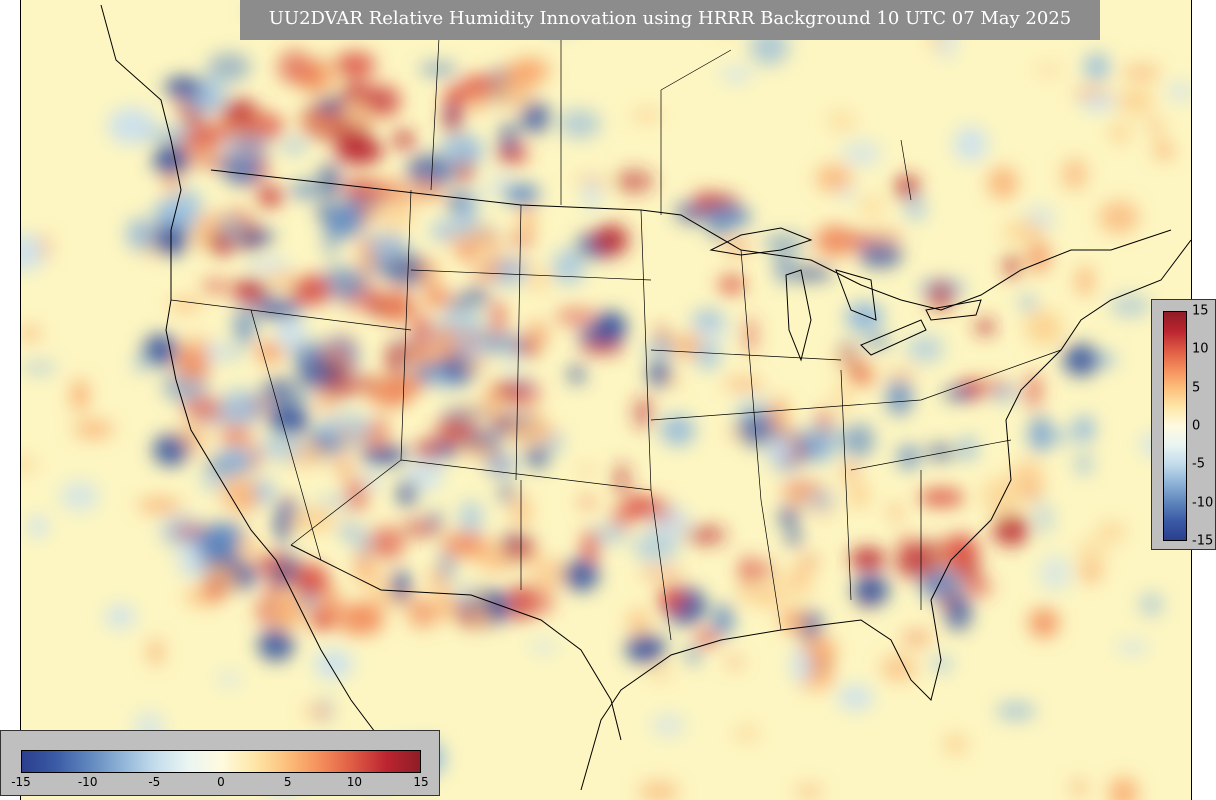 This screenshot has height=800, width=1216. Describe the element at coordinates (221, 782) in the screenshot. I see `colorbar-horizontal-tick: 0` at that location.